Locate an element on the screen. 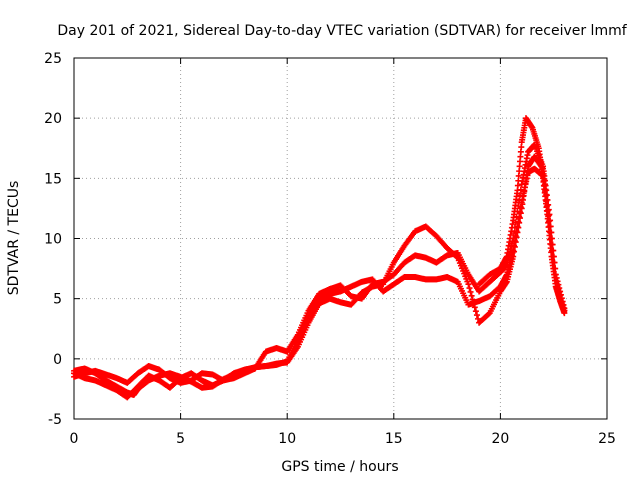 This screenshot has width=640, height=480. y-axis-label: SDTVAR / TECUs is located at coordinates (14, 238).